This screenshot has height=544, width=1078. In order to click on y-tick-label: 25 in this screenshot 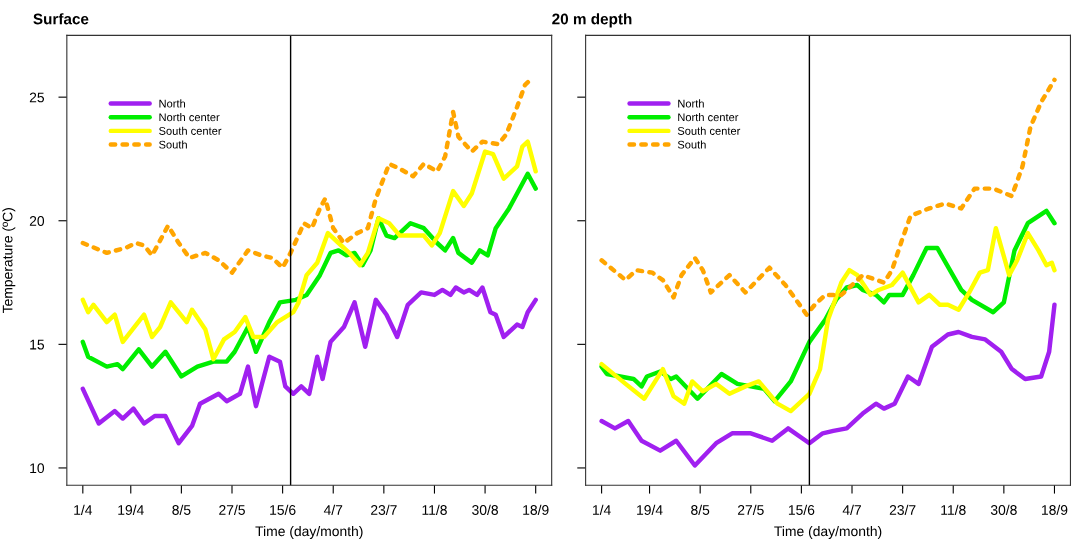, I will do `click(37, 97)`.